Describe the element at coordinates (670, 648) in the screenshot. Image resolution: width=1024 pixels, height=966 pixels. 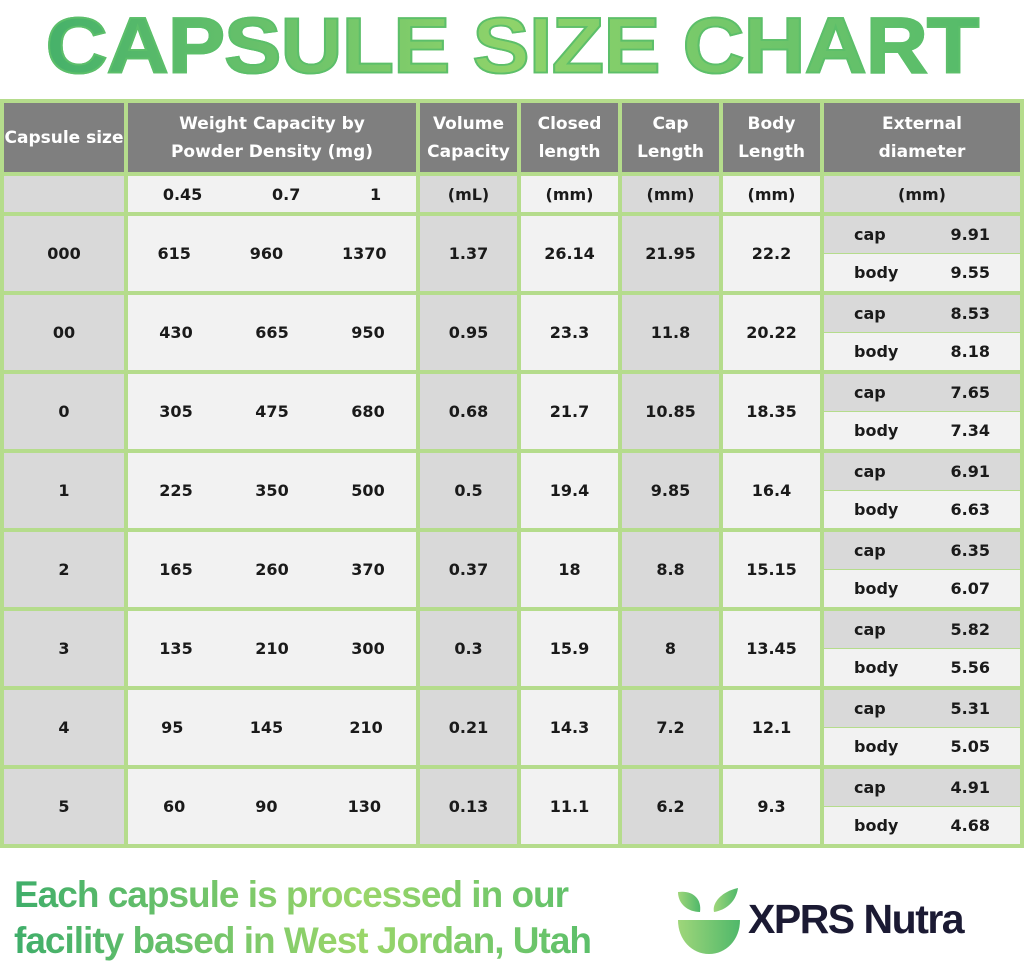
I see `cap-length-cell: 8` at that location.